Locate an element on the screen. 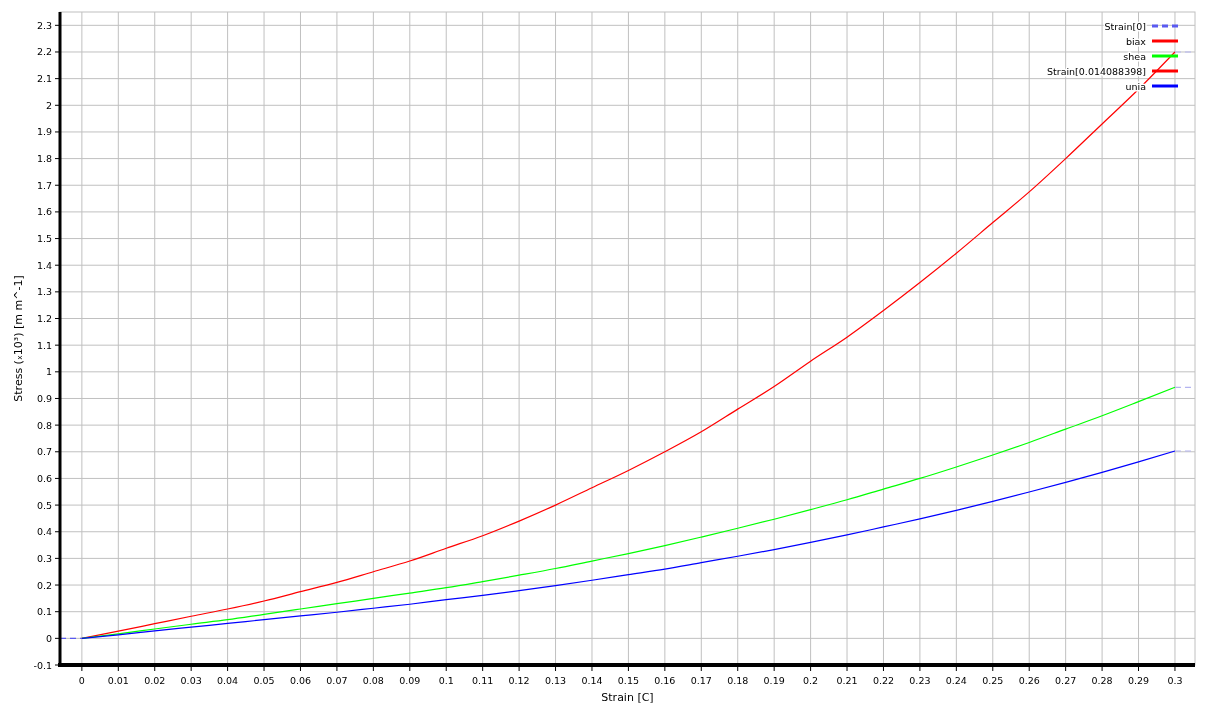 Image resolution: width=1208 pixels, height=717 pixels. y-tick-label: 1.3 is located at coordinates (44, 292).